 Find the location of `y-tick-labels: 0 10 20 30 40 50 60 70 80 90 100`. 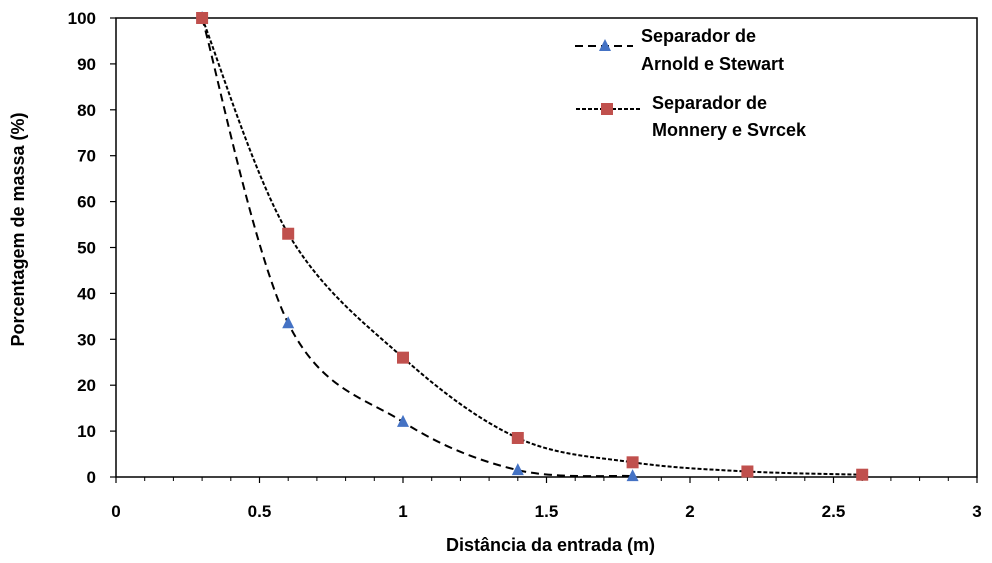

y-tick-labels: 0 10 20 30 40 50 60 70 80 90 100 is located at coordinates (82, 248).